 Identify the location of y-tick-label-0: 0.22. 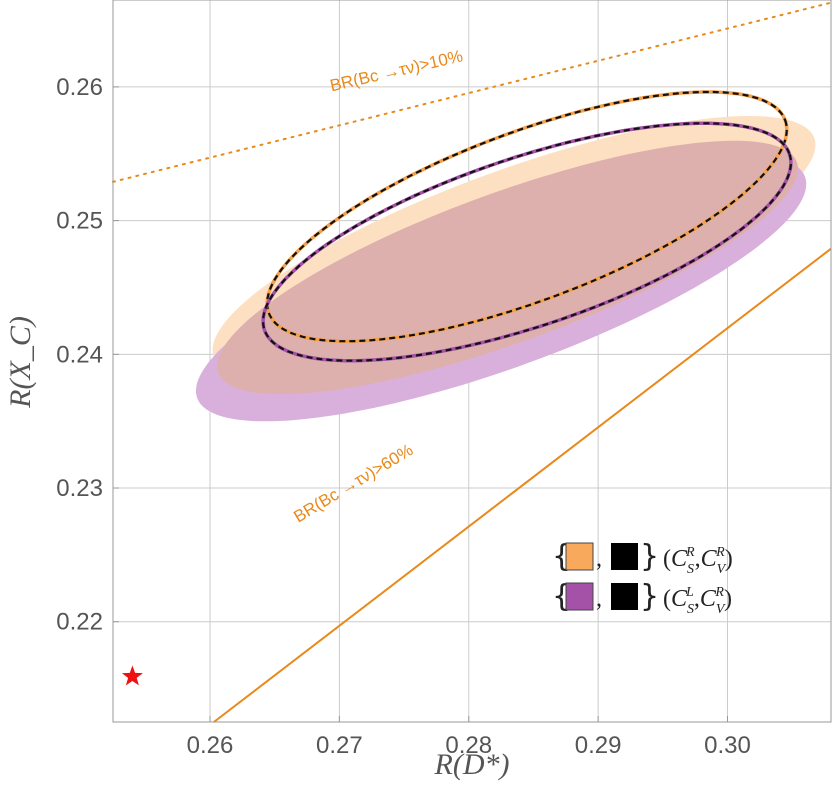
(79, 622).